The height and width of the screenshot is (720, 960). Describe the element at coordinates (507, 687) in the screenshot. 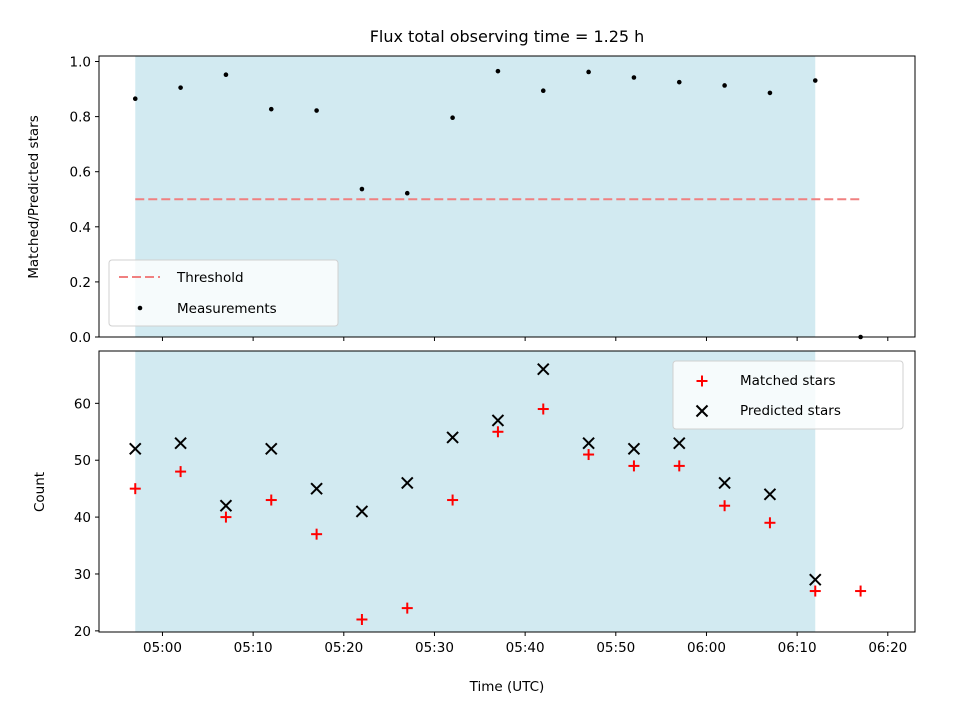

I see `x-axis-label: Time (UTC)` at that location.